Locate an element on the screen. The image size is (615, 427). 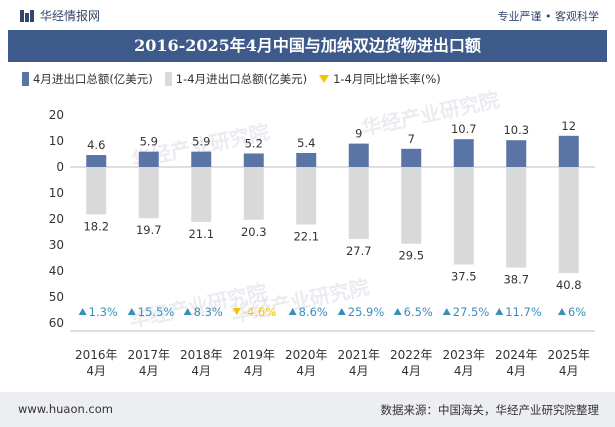
april-bar-label: 4.6 is located at coordinates (96, 145).